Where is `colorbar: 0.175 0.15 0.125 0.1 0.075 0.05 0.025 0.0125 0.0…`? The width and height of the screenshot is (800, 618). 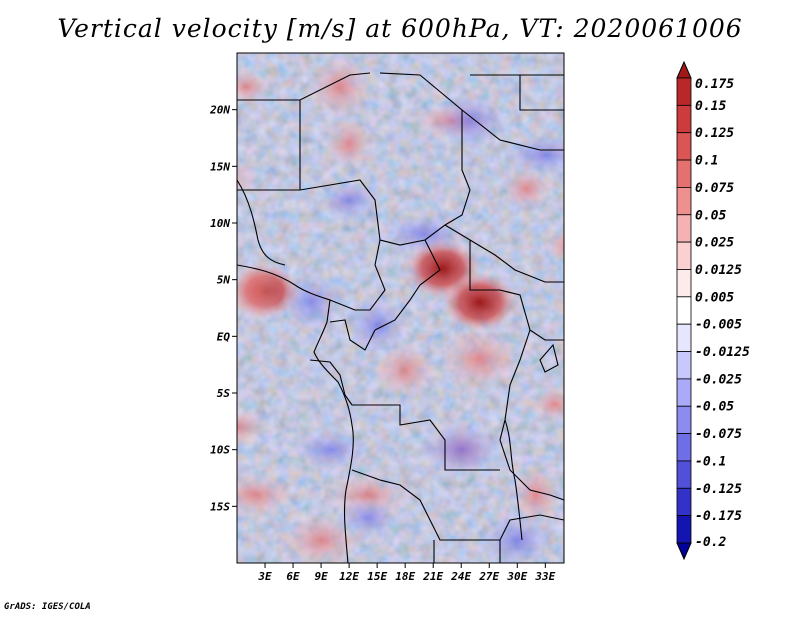 colorbar: 0.175 0.15 0.125 0.1 0.075 0.05 0.025 0.0125 0.0… is located at coordinates (713, 310).